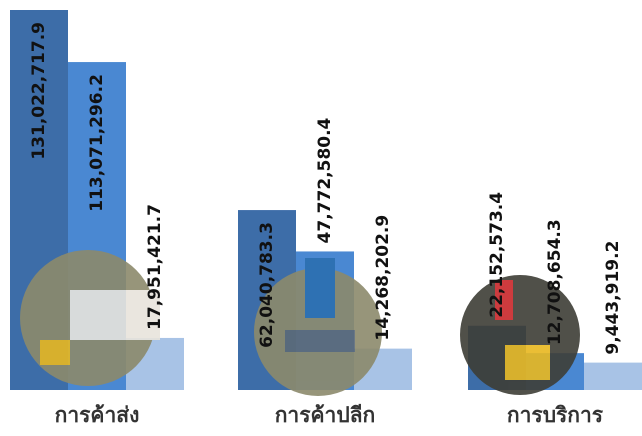  Describe the element at coordinates (613, 298) in the screenshot. I see `value-label: 9,443,919.2` at that location.